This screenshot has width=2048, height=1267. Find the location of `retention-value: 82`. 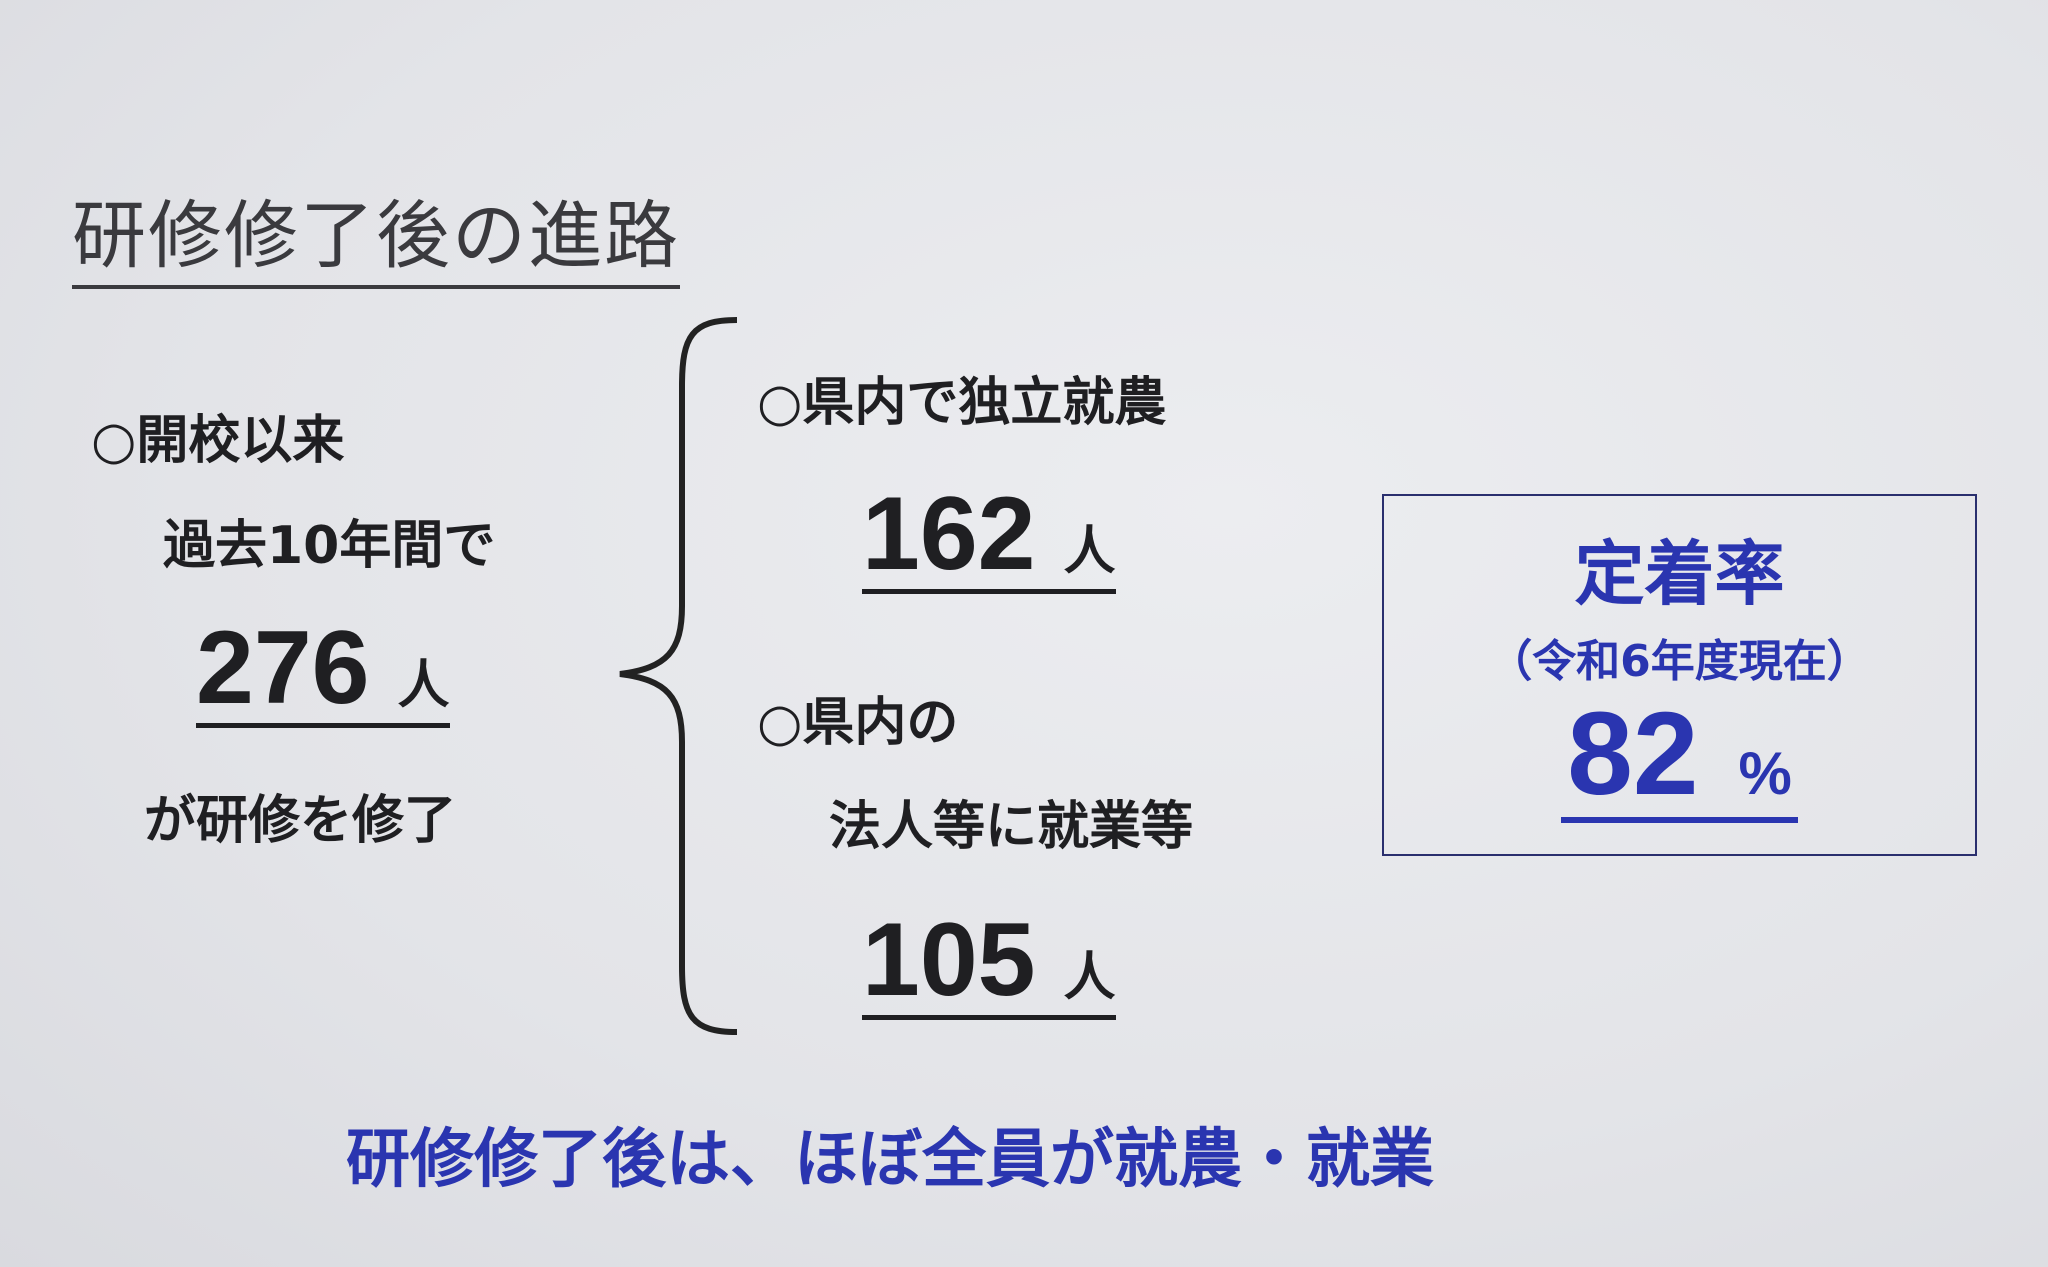

retention-value: 82 is located at coordinates (1633, 754).